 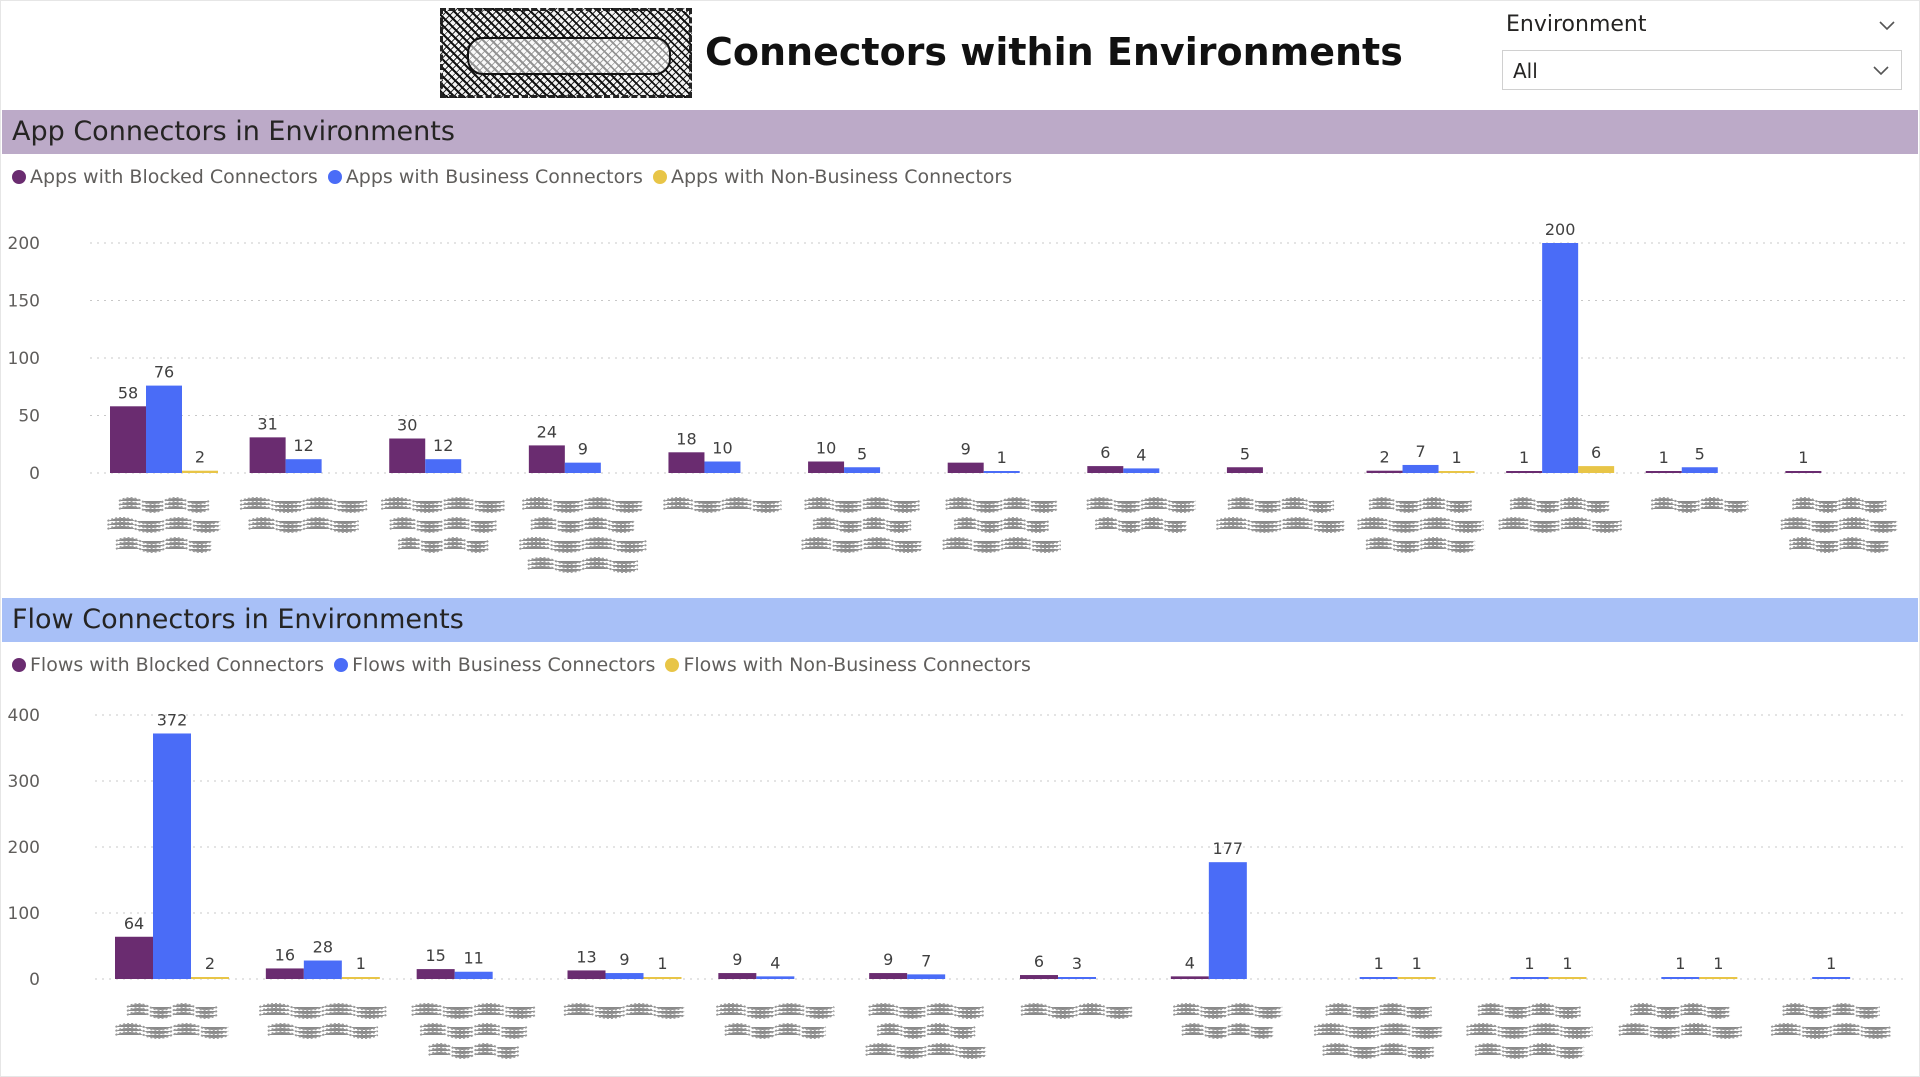 I want to click on data-label: 13, so click(x=586, y=956).